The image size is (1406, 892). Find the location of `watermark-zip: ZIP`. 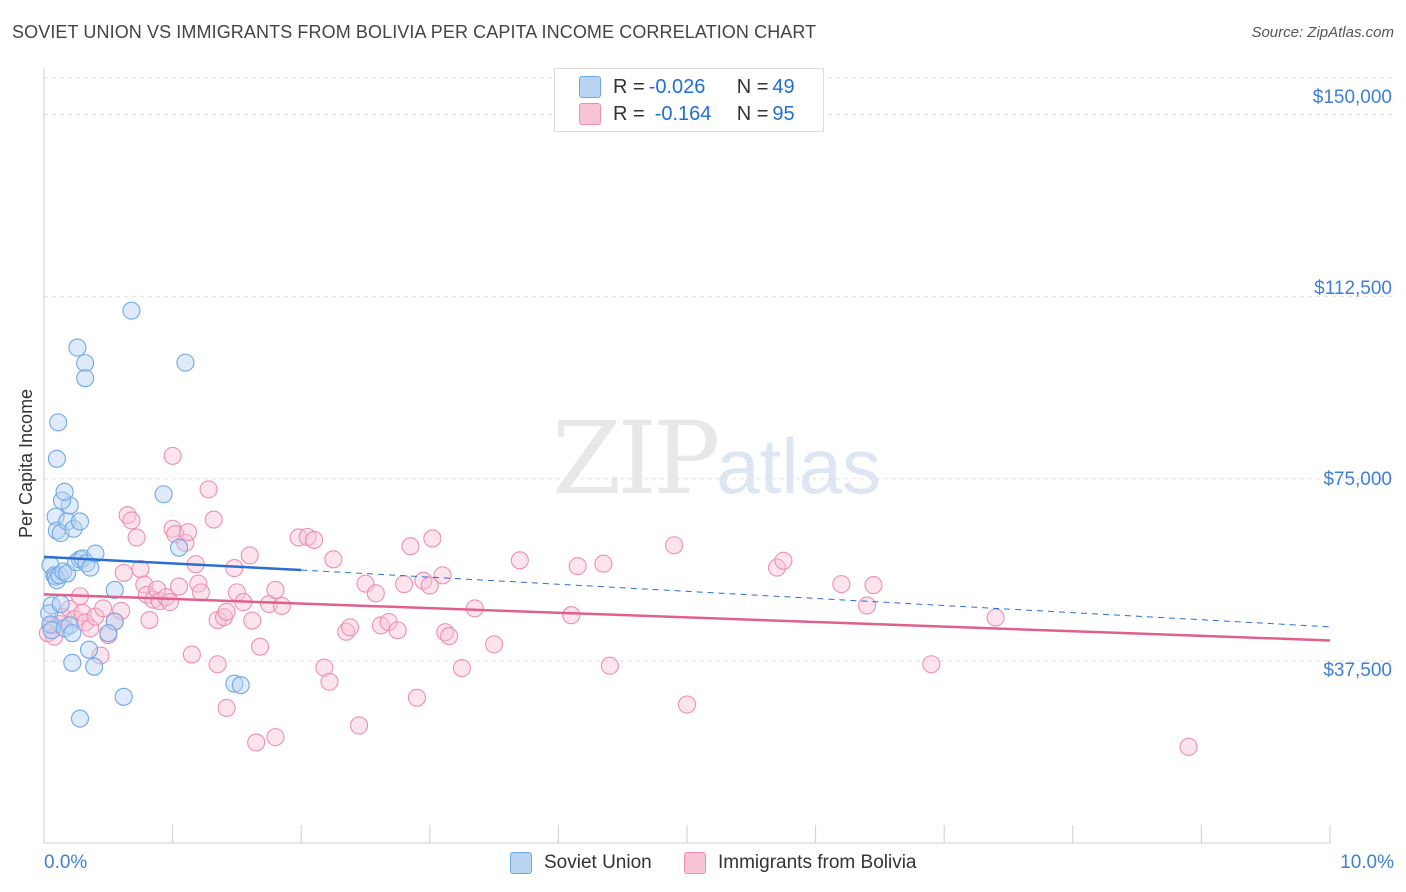

watermark-zip: ZIP is located at coordinates (636, 458).